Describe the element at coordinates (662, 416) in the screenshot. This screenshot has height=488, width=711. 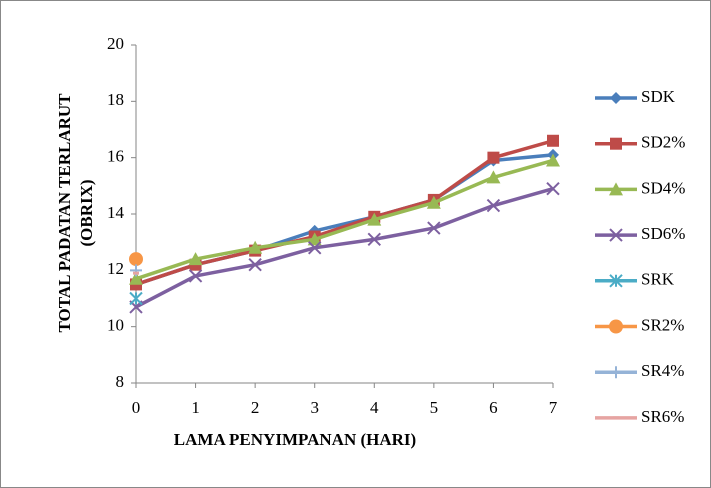
I see `legend-label: SR6%` at that location.